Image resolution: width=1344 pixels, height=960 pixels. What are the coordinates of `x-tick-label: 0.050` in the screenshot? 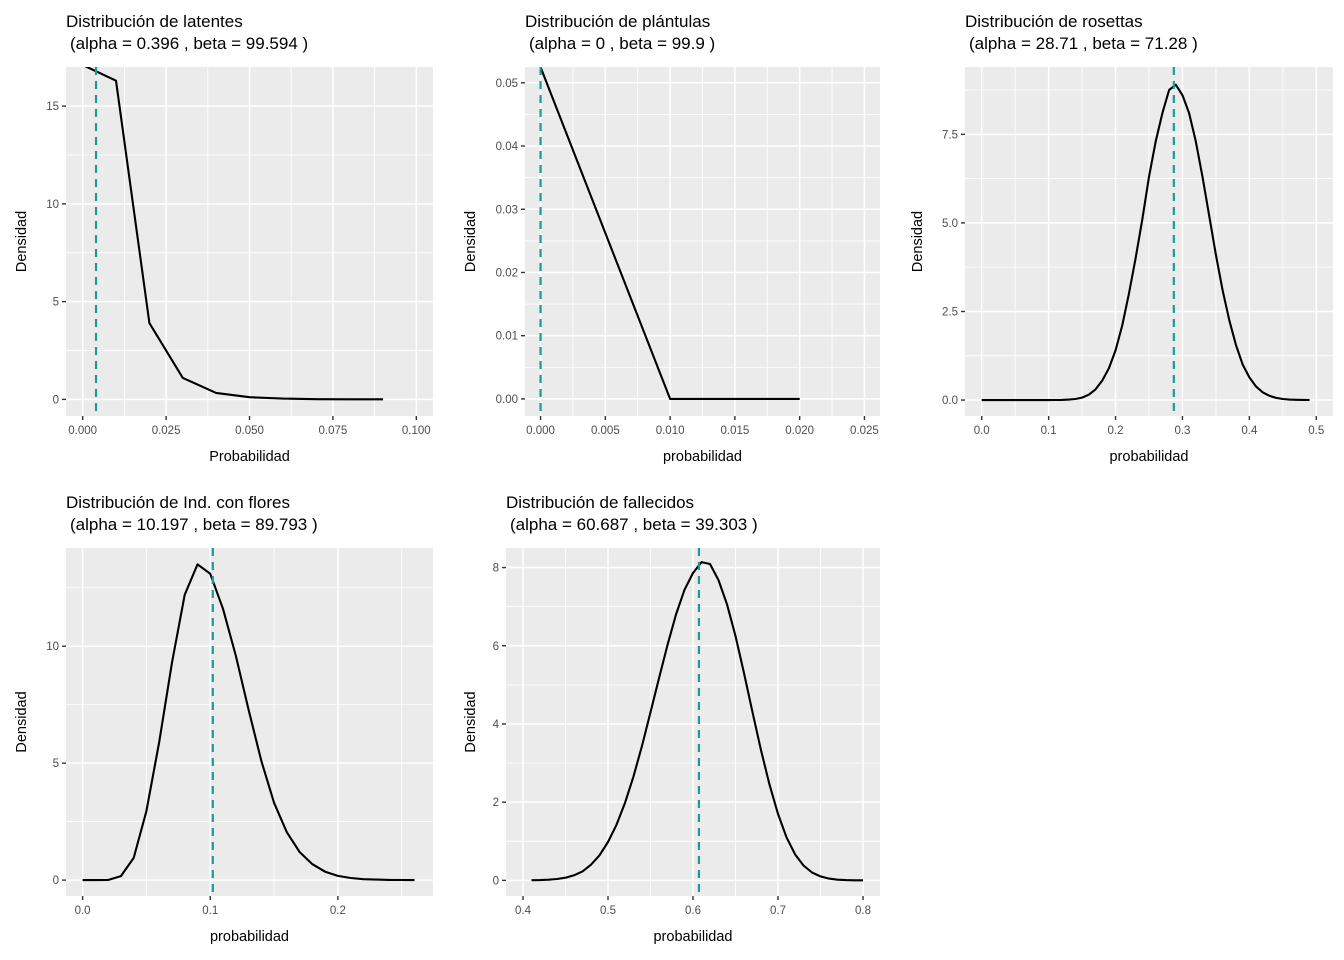 It's located at (249, 431).